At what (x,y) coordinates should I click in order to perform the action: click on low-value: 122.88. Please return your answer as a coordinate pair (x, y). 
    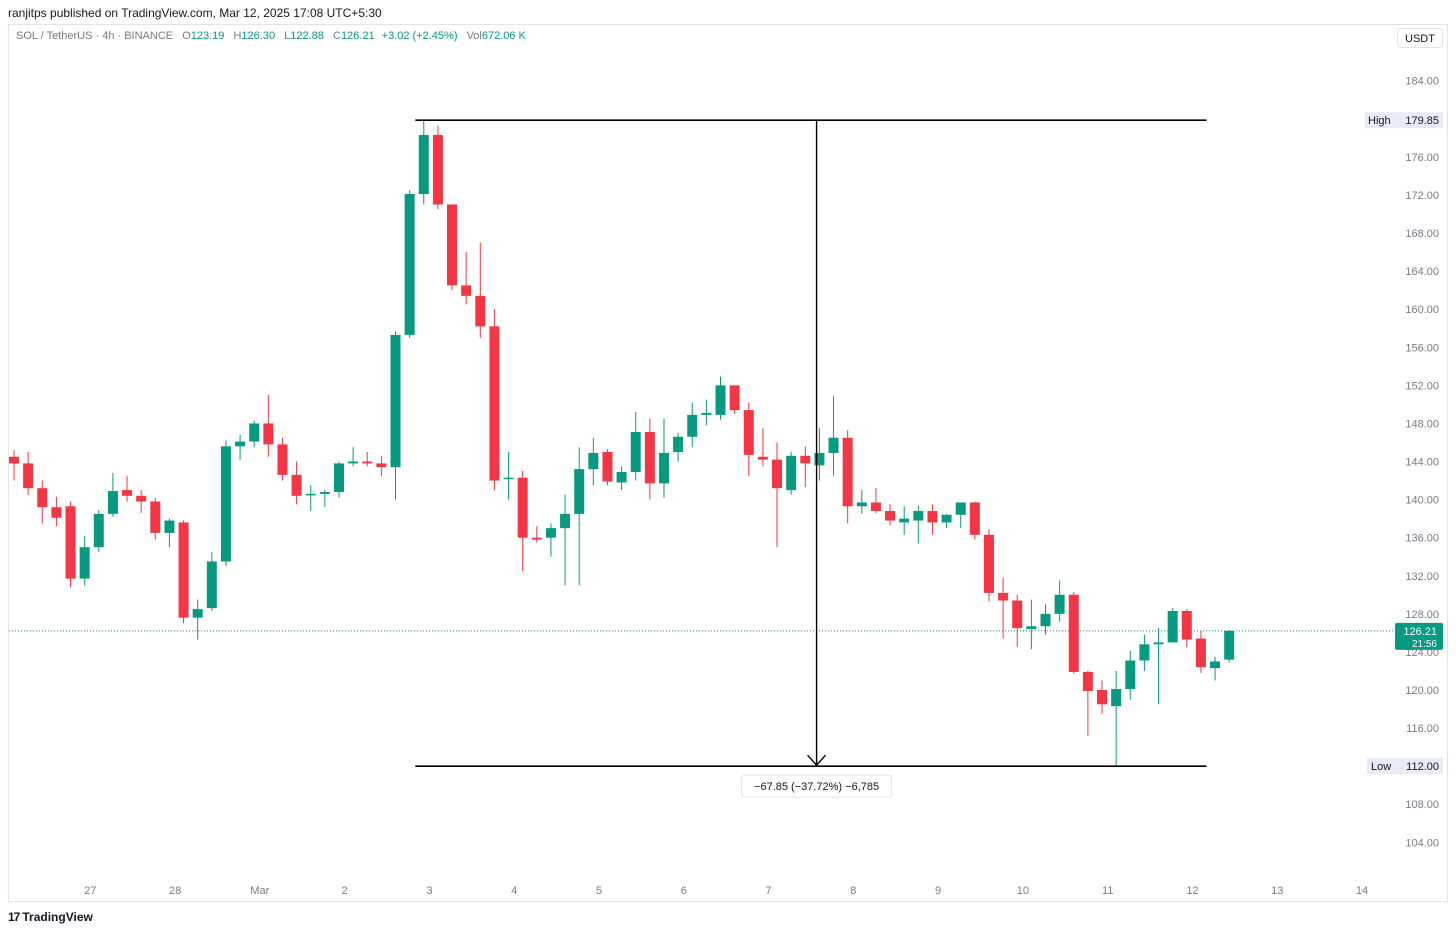
    Looking at the image, I should click on (307, 36).